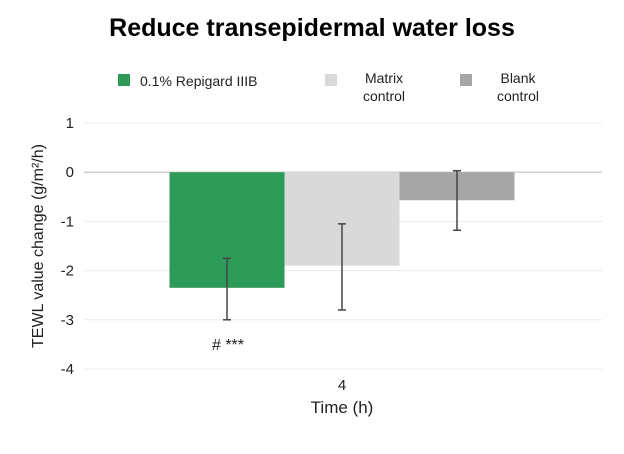 This screenshot has width=624, height=454. What do you see at coordinates (70, 172) in the screenshot?
I see `y-tick-label: 0` at bounding box center [70, 172].